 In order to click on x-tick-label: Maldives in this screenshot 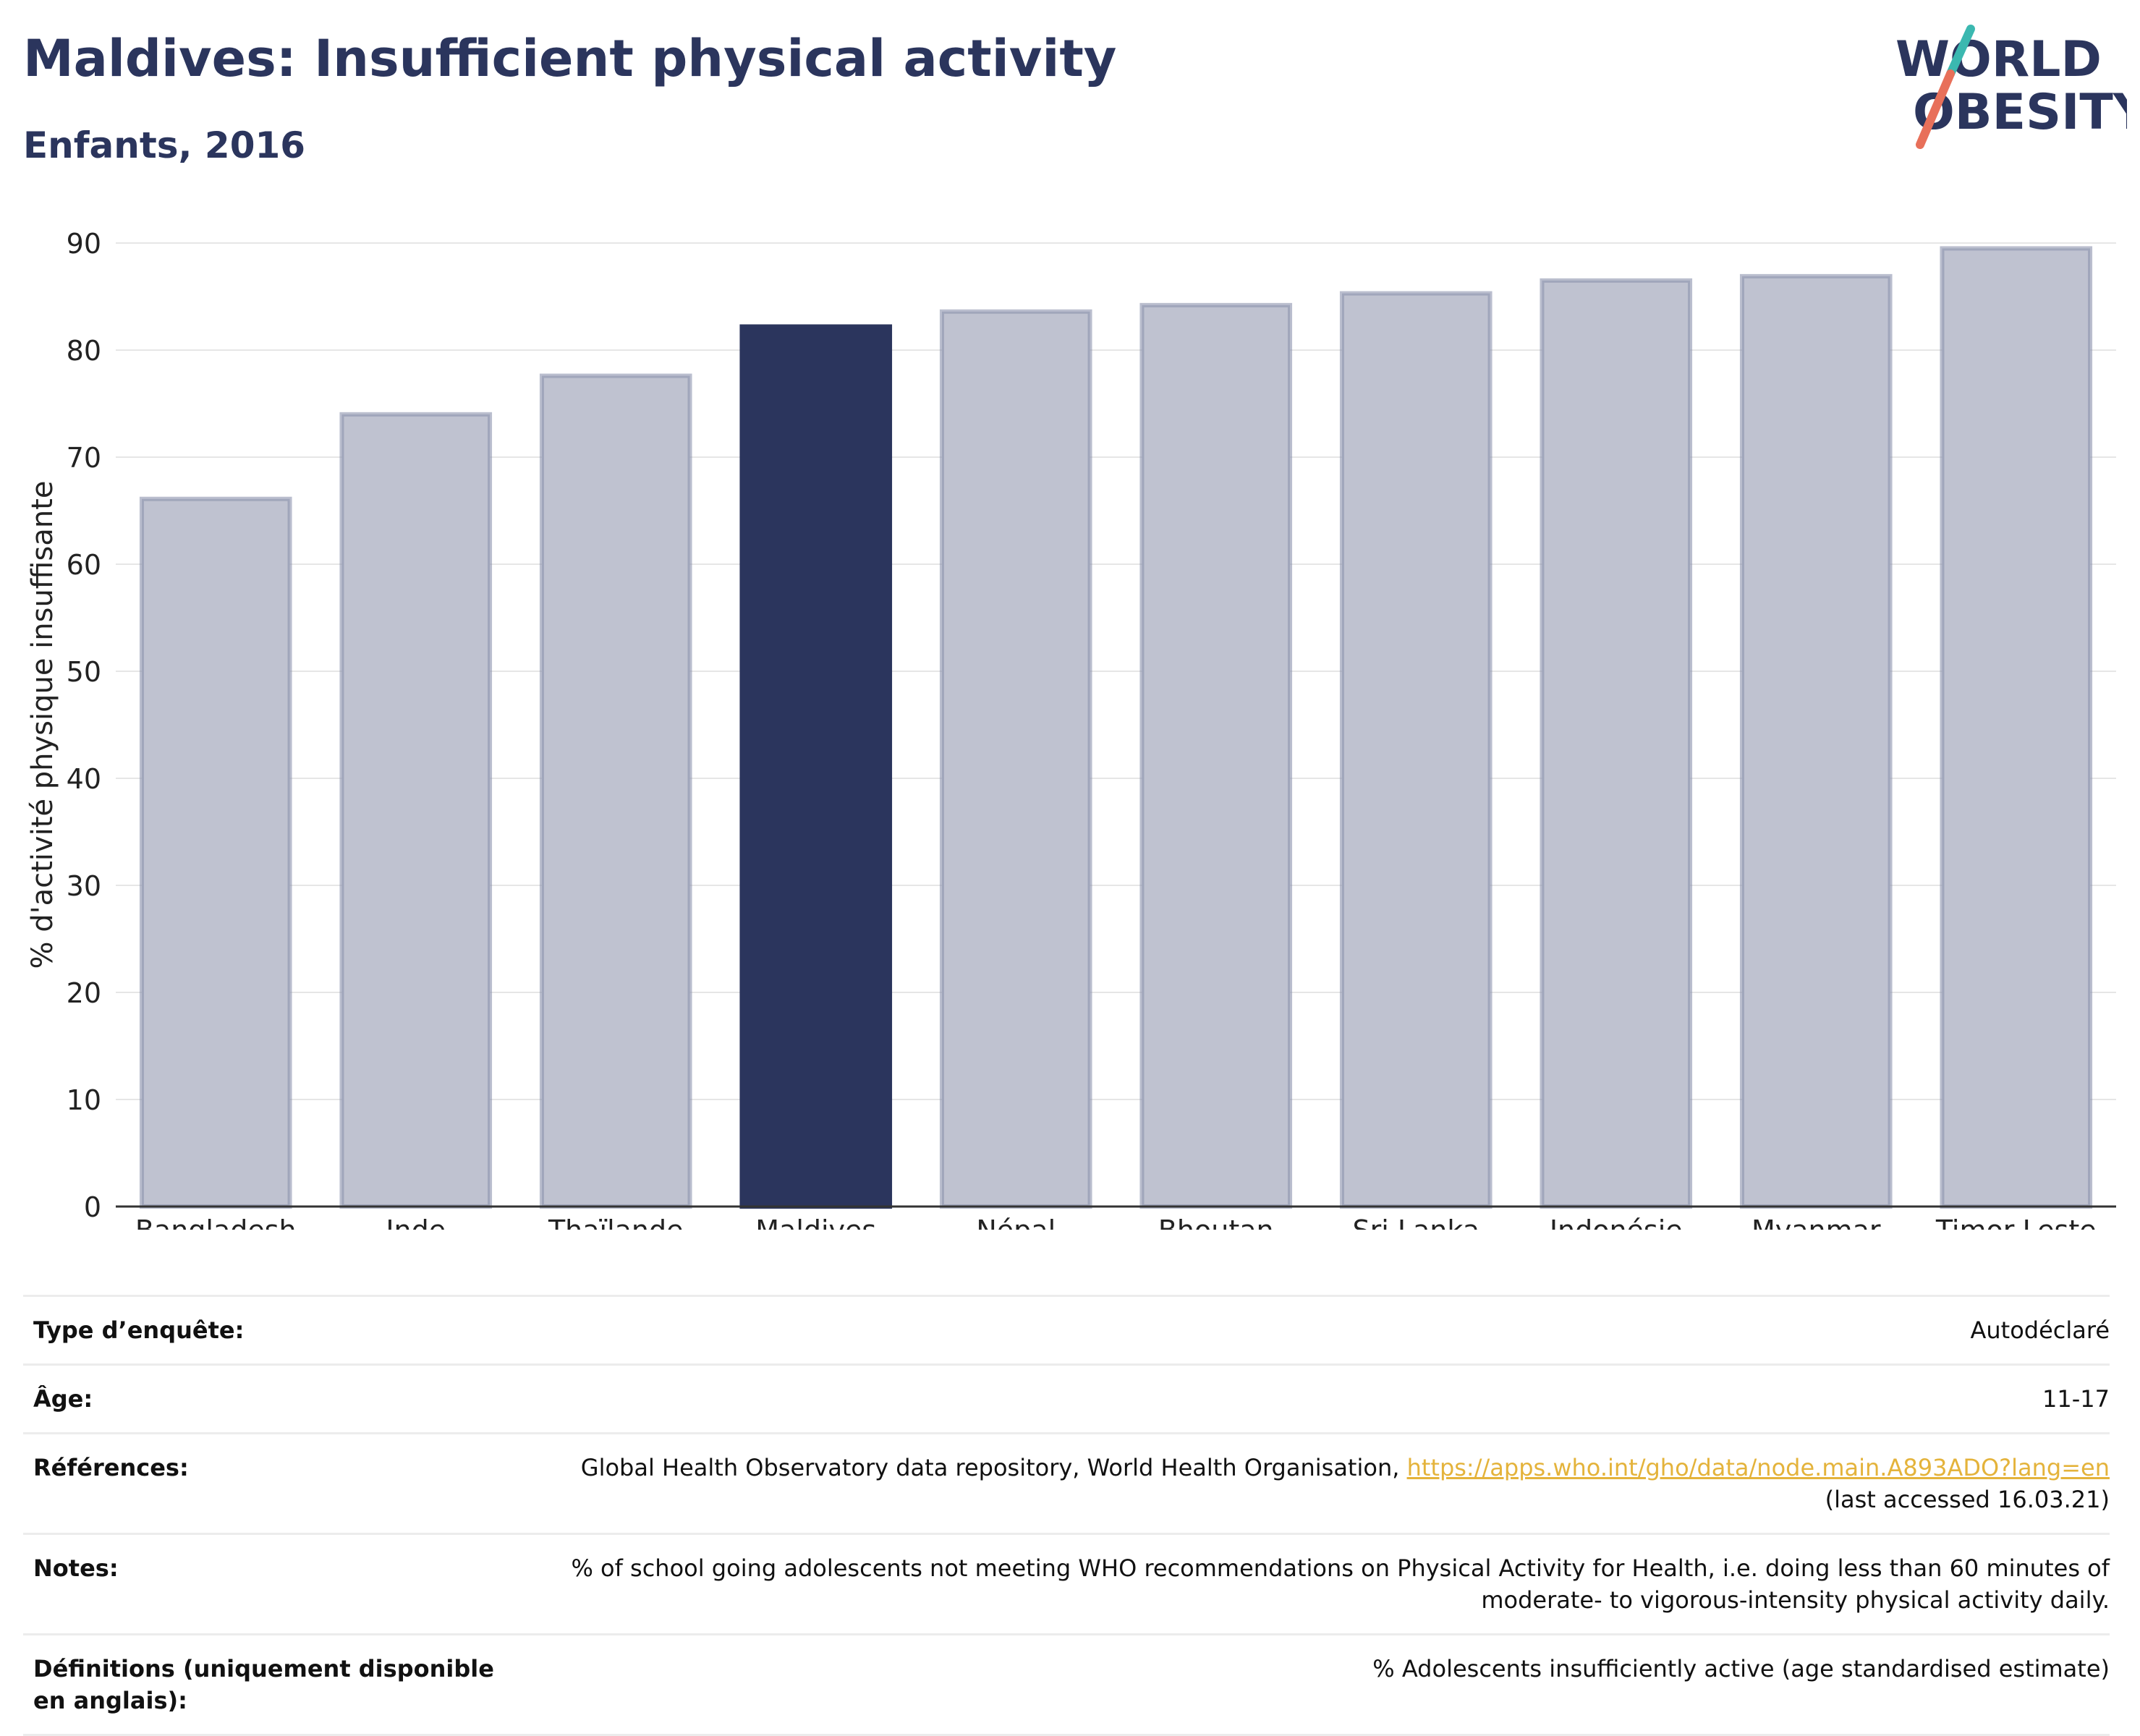, I will do `click(815, 1222)`.